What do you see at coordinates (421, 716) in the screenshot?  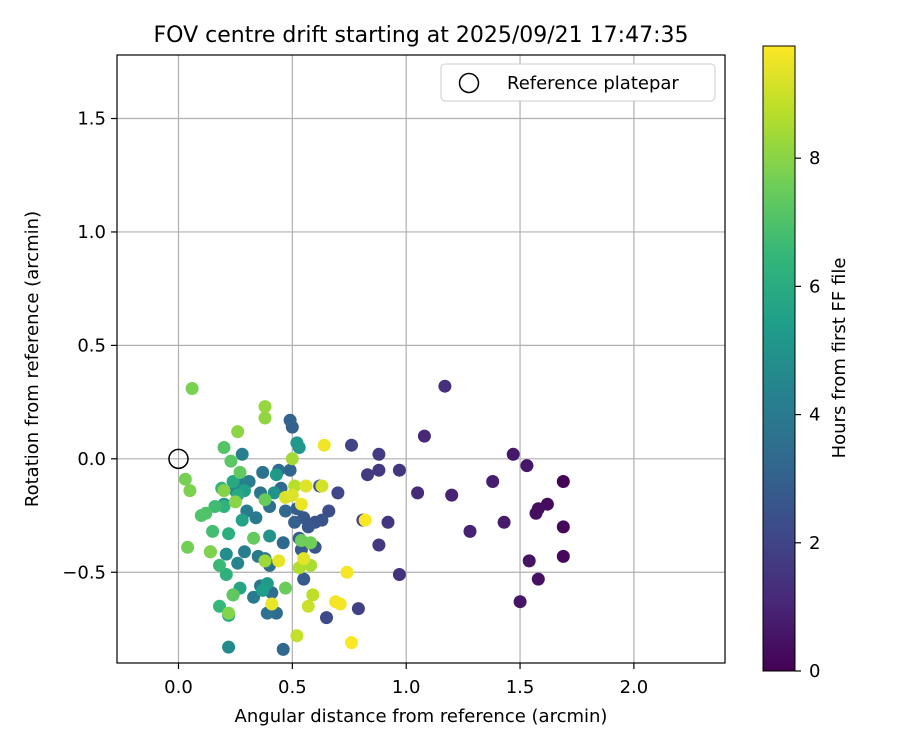 I see `x-axis-label: Angular distance from reference (arcmin)` at bounding box center [421, 716].